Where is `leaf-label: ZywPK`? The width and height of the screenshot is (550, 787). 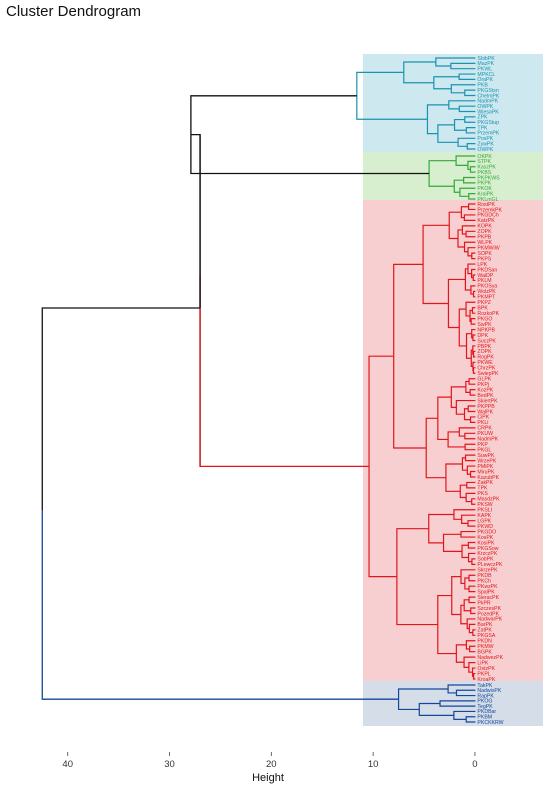 leaf-label: ZywPK is located at coordinates (485, 144).